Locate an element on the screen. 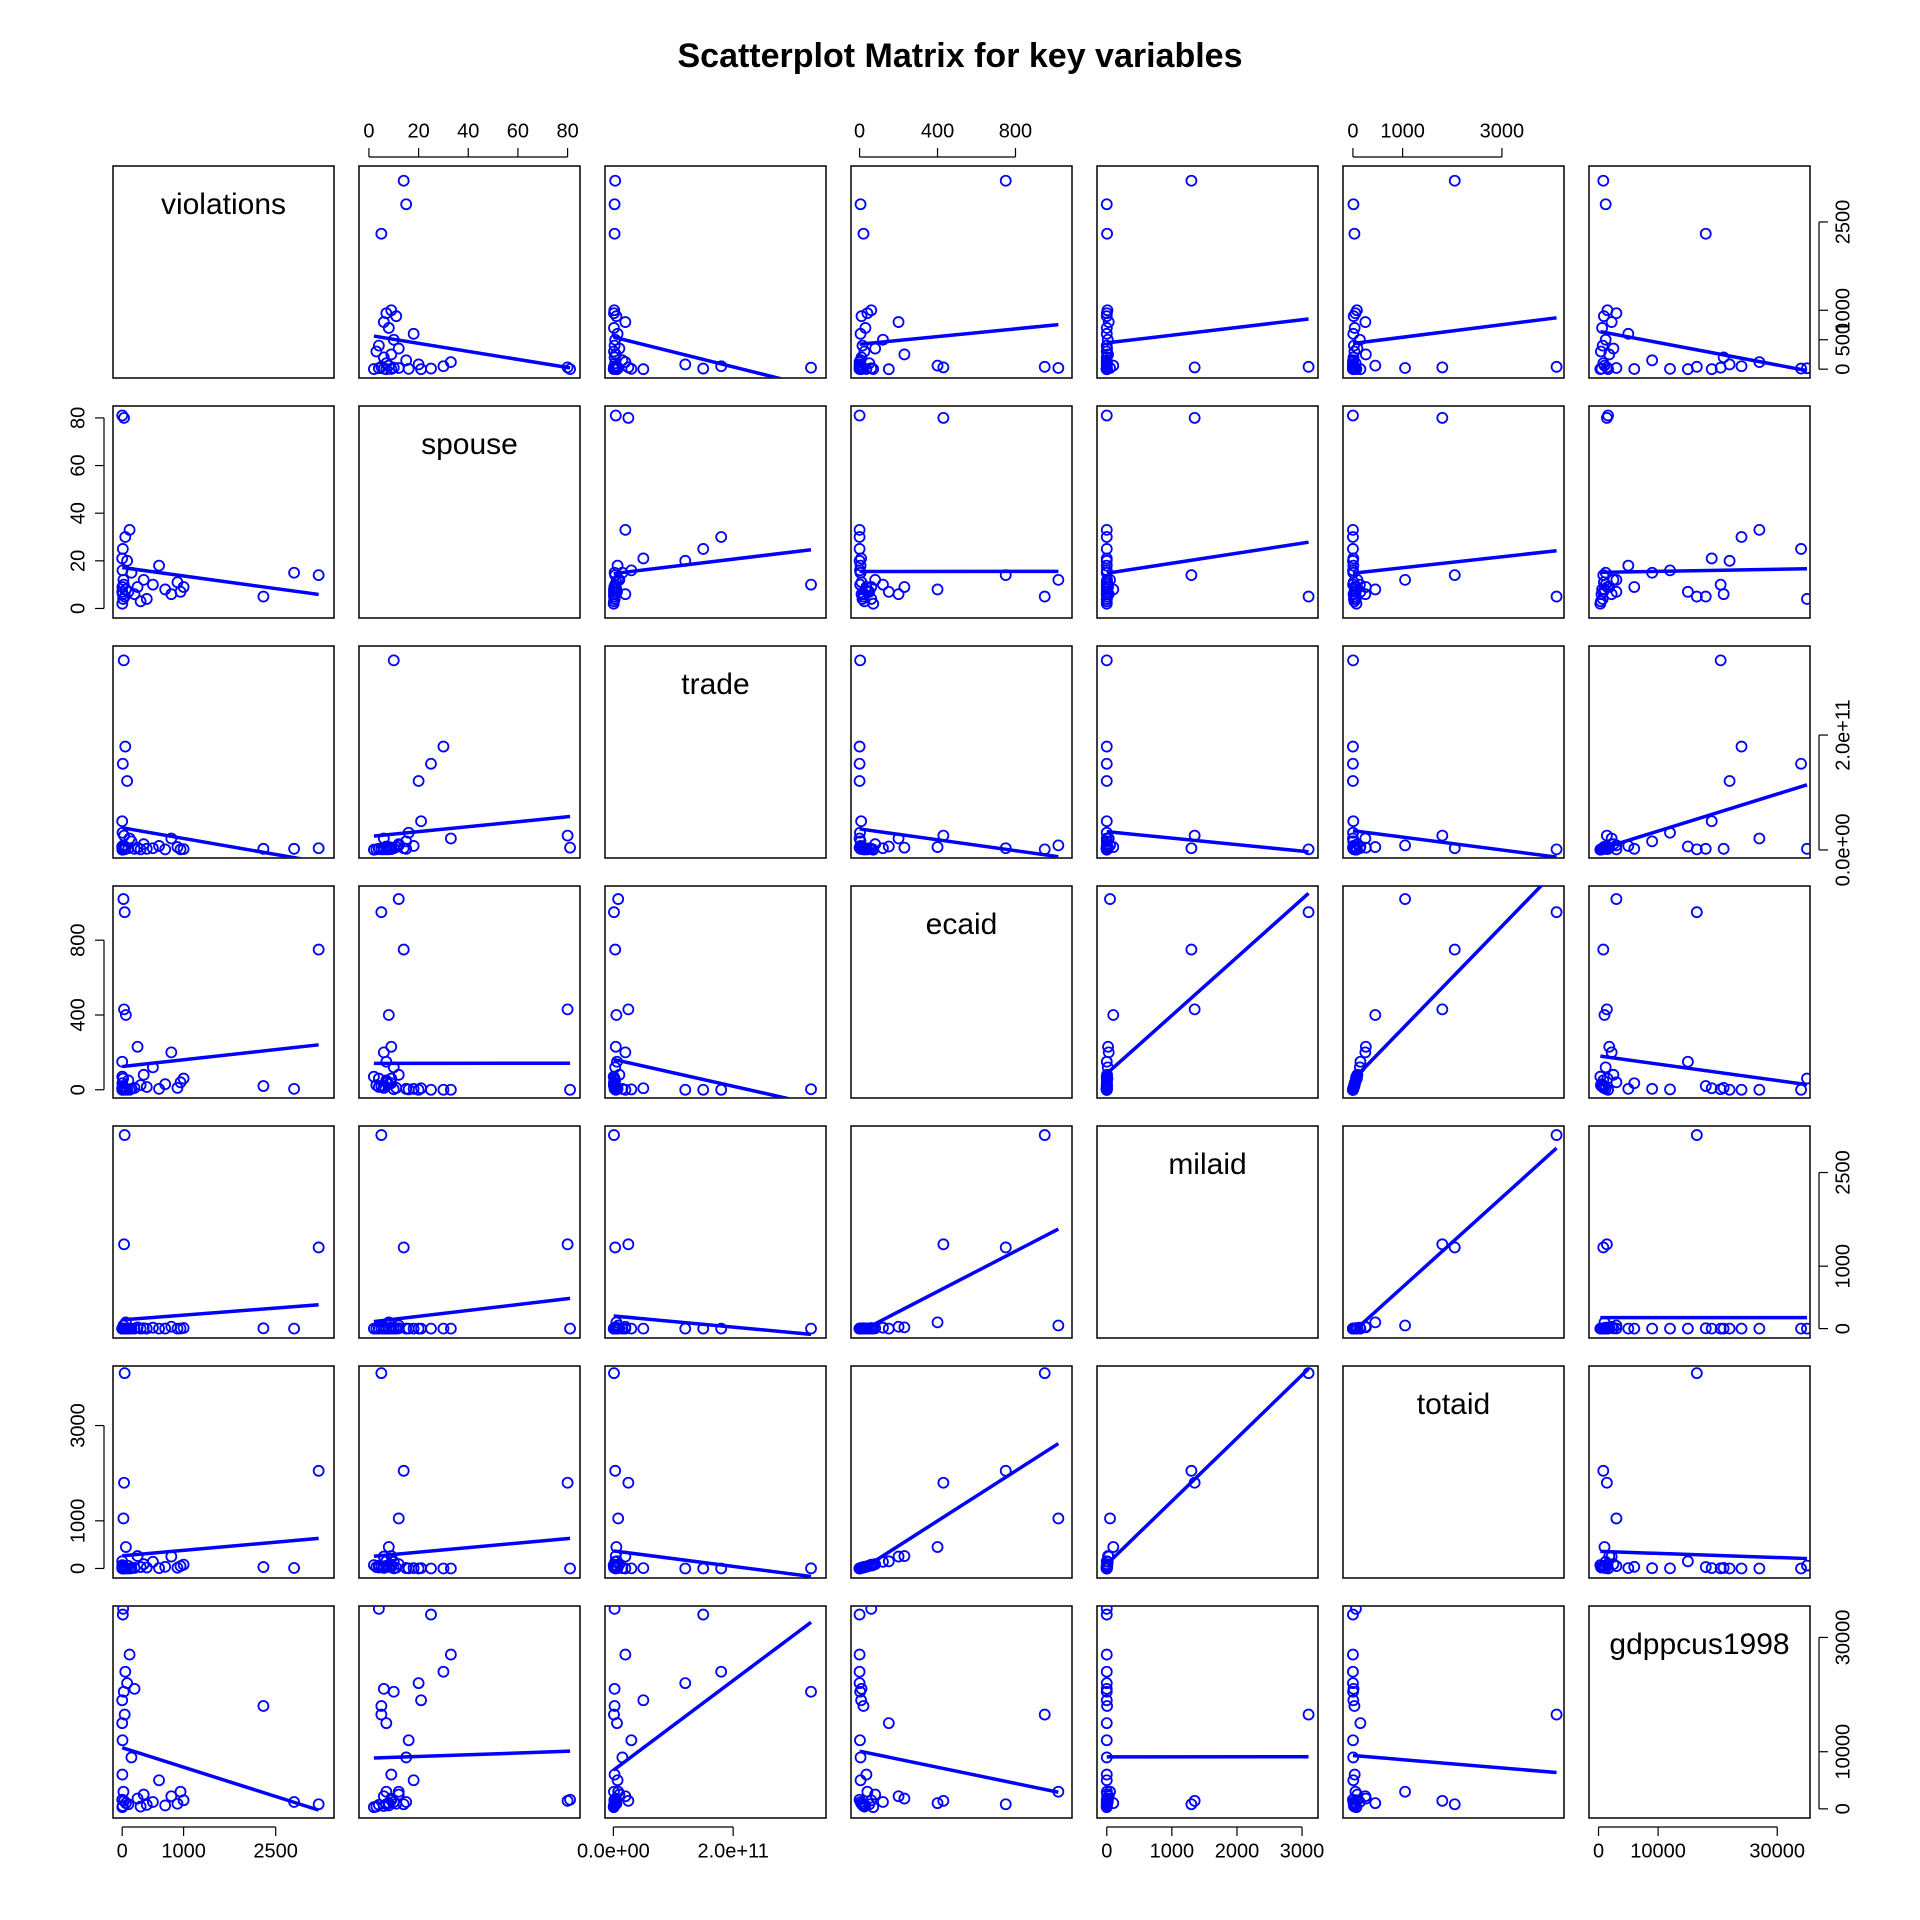  y-tick-label: 2500 is located at coordinates (1843, 222).